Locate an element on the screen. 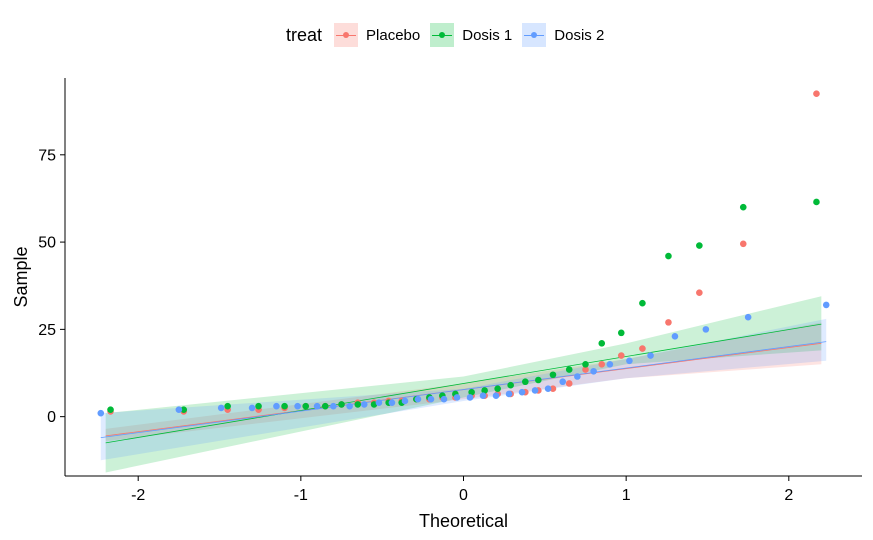 Image resolution: width=873 pixels, height=540 pixels. x-tick-label: -2 is located at coordinates (138, 495).